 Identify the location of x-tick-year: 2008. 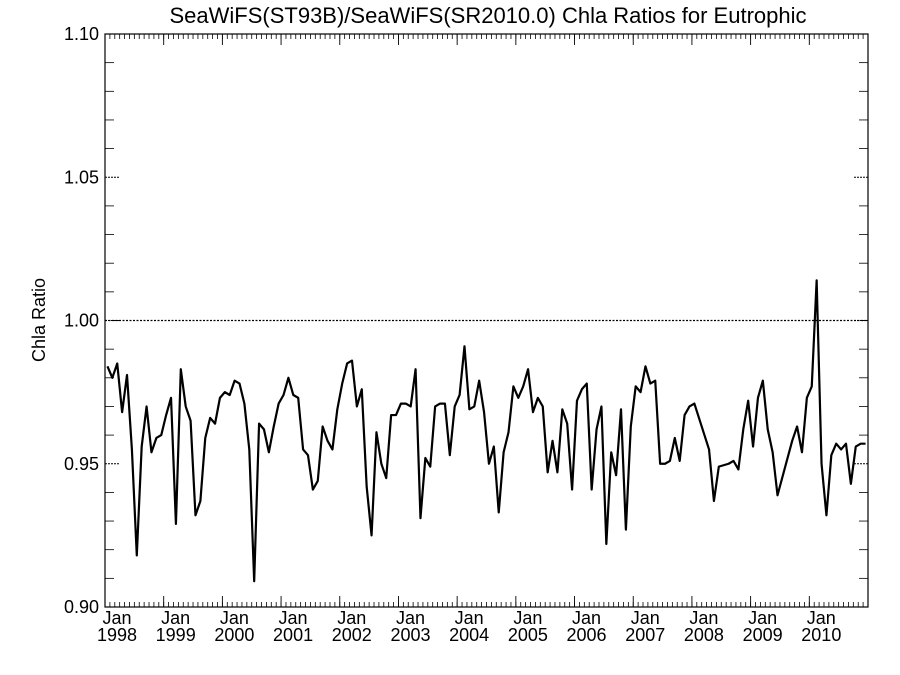
(704, 635).